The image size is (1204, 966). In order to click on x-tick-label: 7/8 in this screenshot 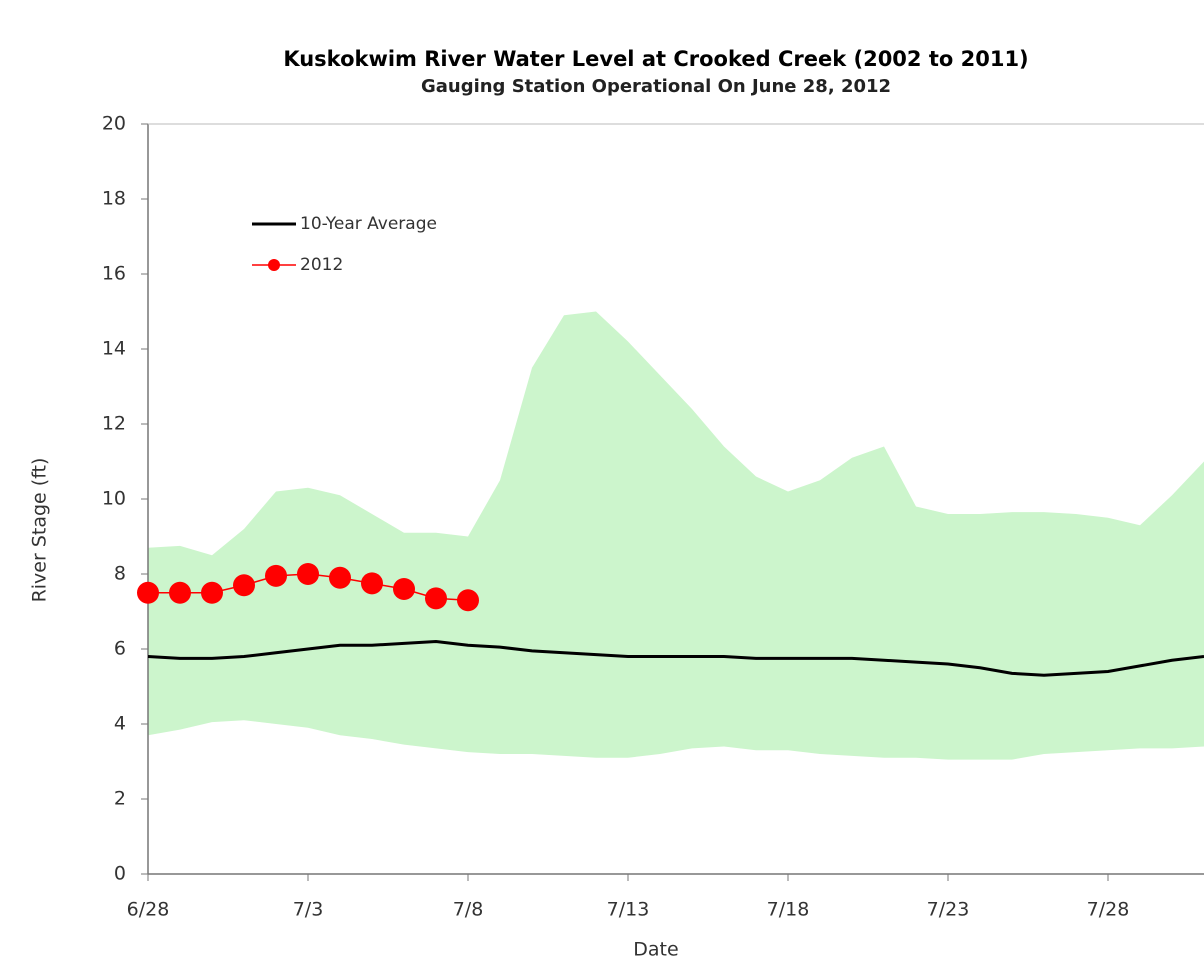, I will do `click(468, 910)`.